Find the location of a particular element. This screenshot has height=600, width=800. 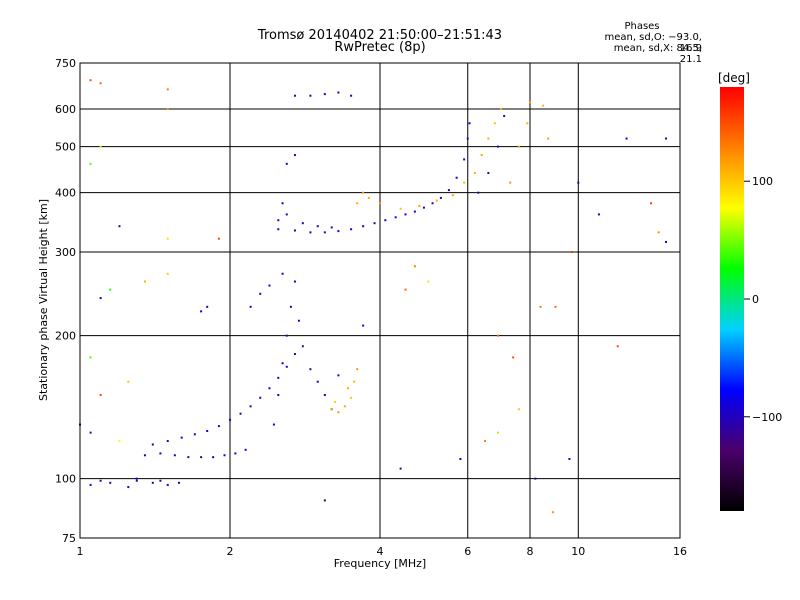

x-axis-label: Frequency [MHz] is located at coordinates (380, 563).